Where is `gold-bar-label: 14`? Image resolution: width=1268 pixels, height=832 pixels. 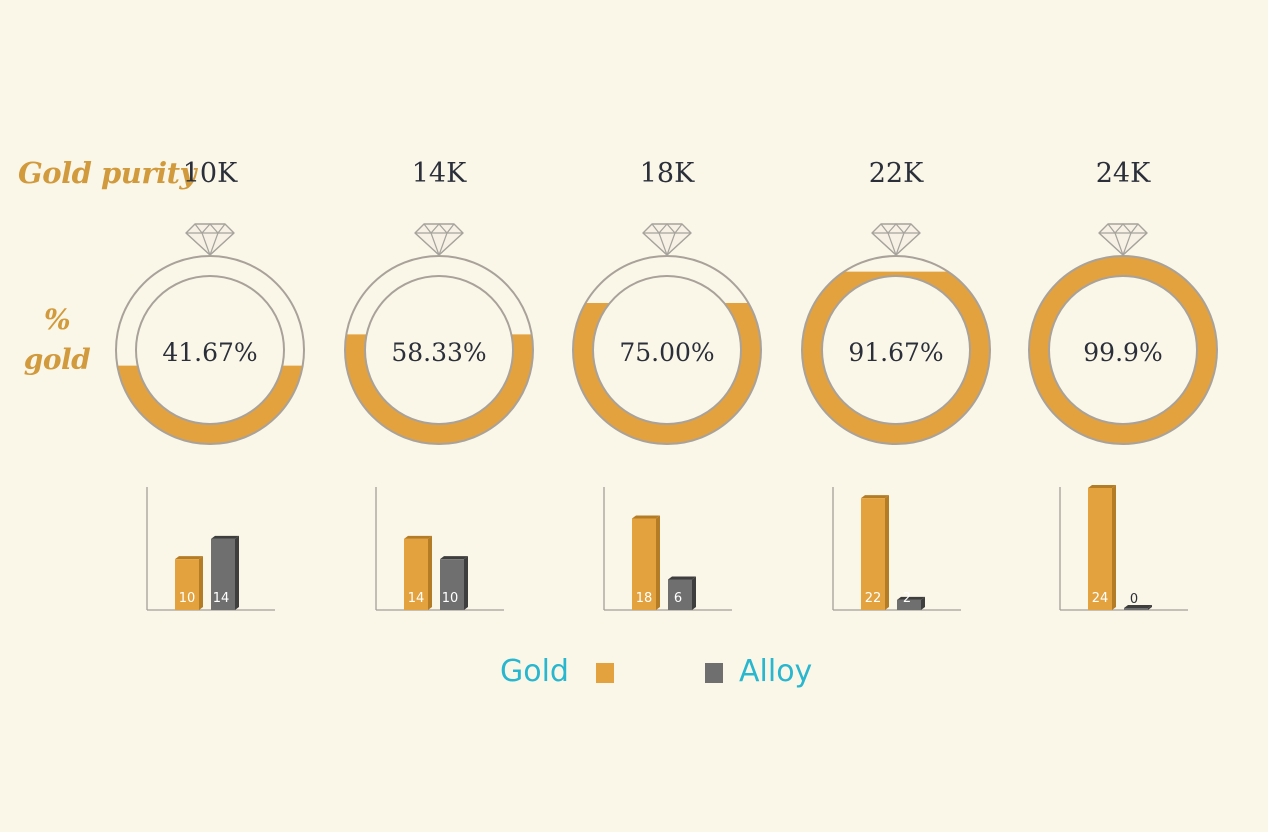
gold-bar-label: 14 is located at coordinates (416, 598).